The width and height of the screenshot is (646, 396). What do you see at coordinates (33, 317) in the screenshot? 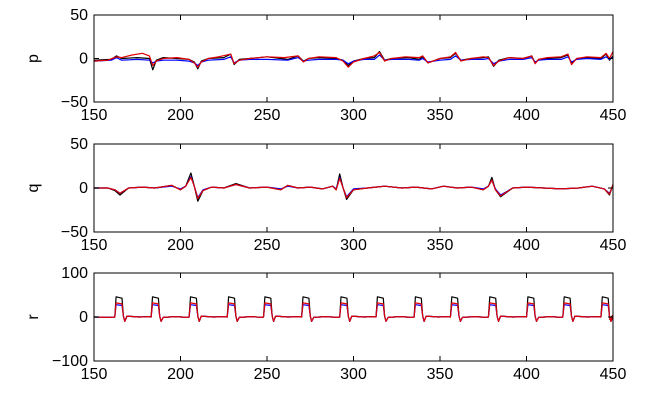
I see `y-axis-label: r` at bounding box center [33, 317].